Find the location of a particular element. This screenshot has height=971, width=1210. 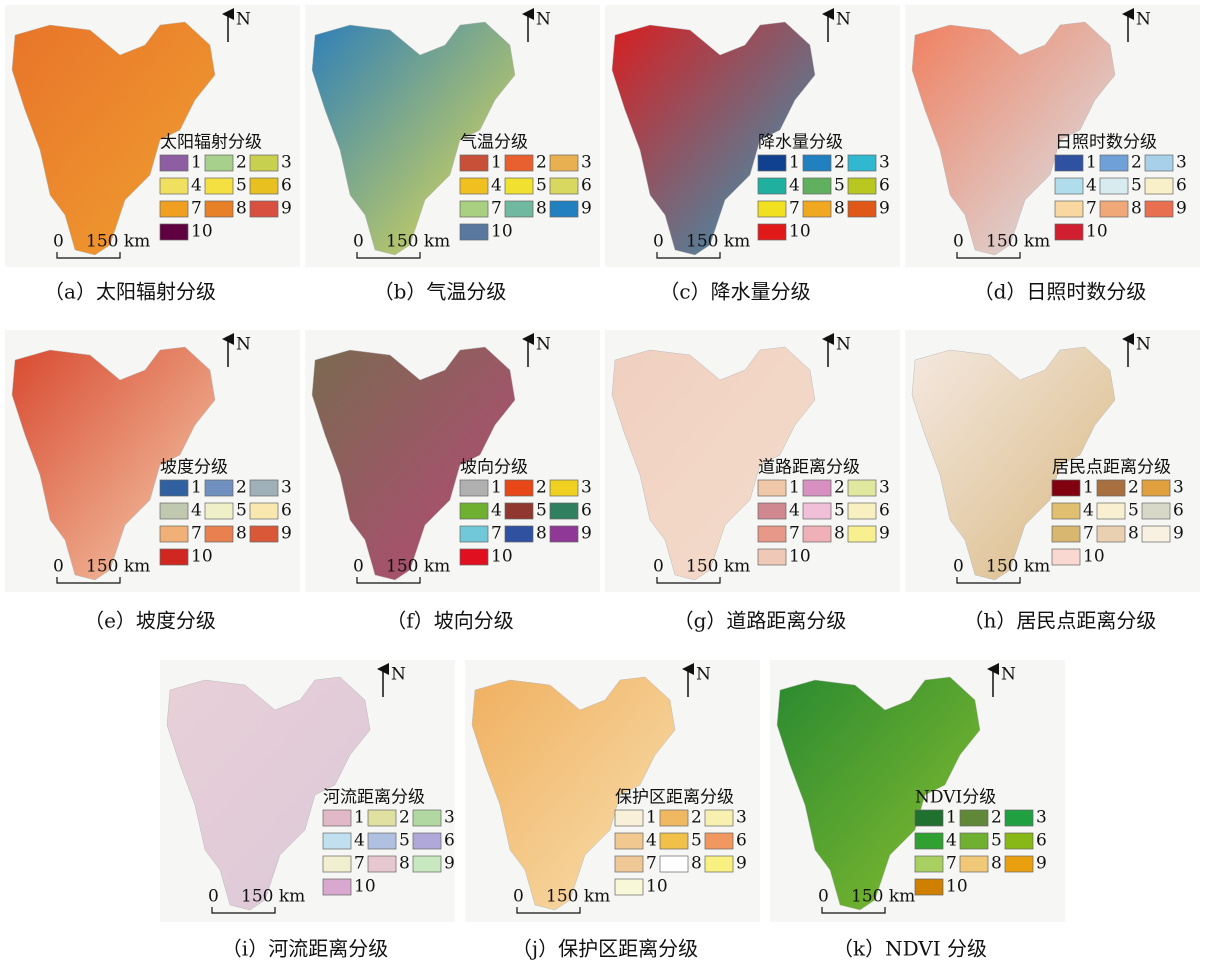

panel-caption: （c）降水量分级 is located at coordinates (734, 292).